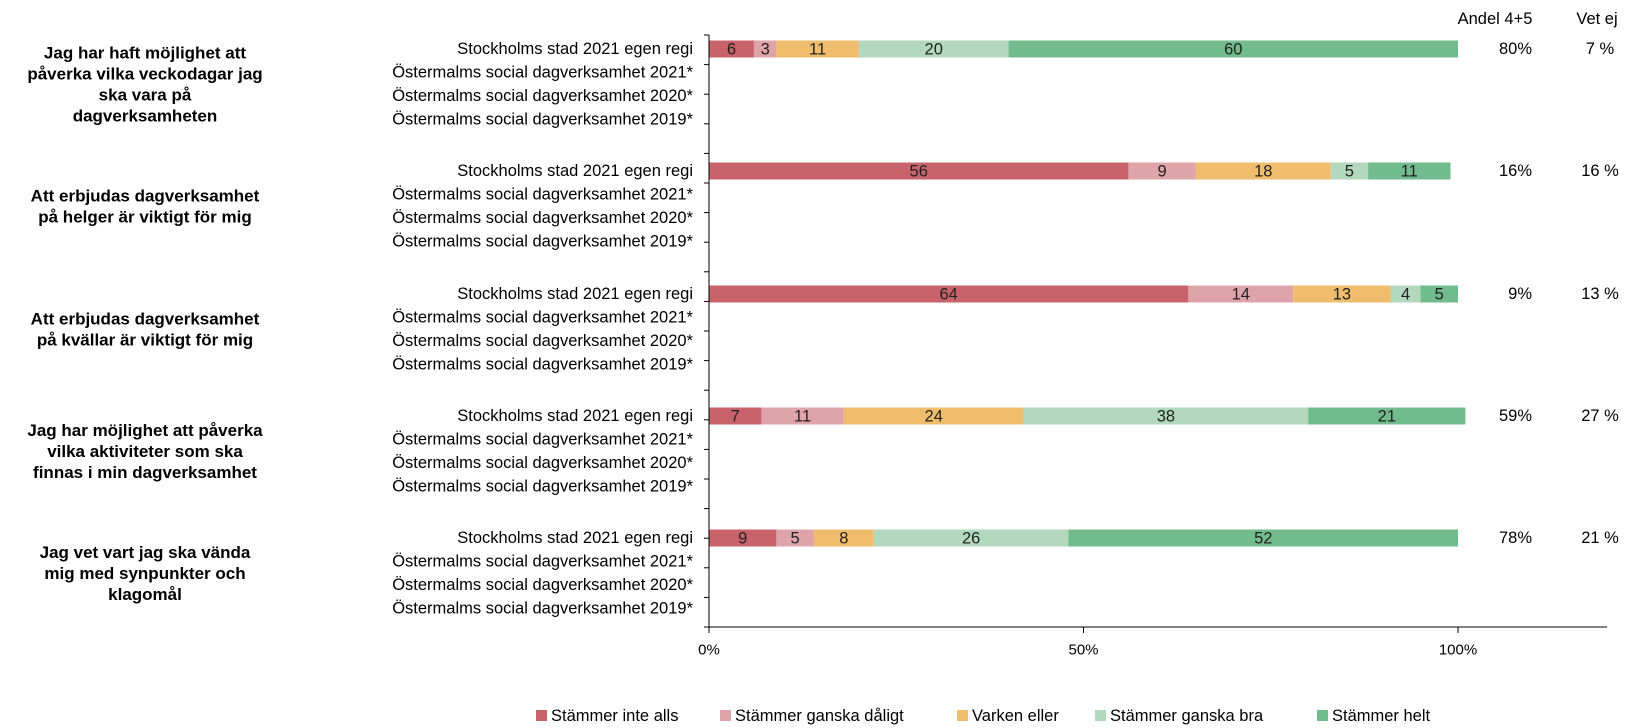 This screenshot has width=1637, height=728. I want to click on bar-value-label: 7, so click(735, 417).